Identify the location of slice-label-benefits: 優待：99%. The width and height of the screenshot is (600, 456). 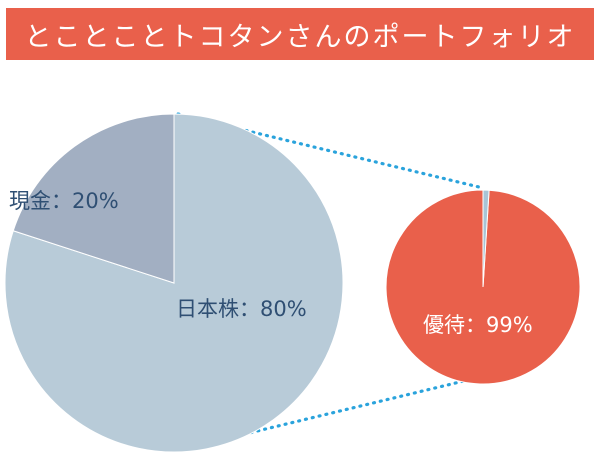
(478, 325).